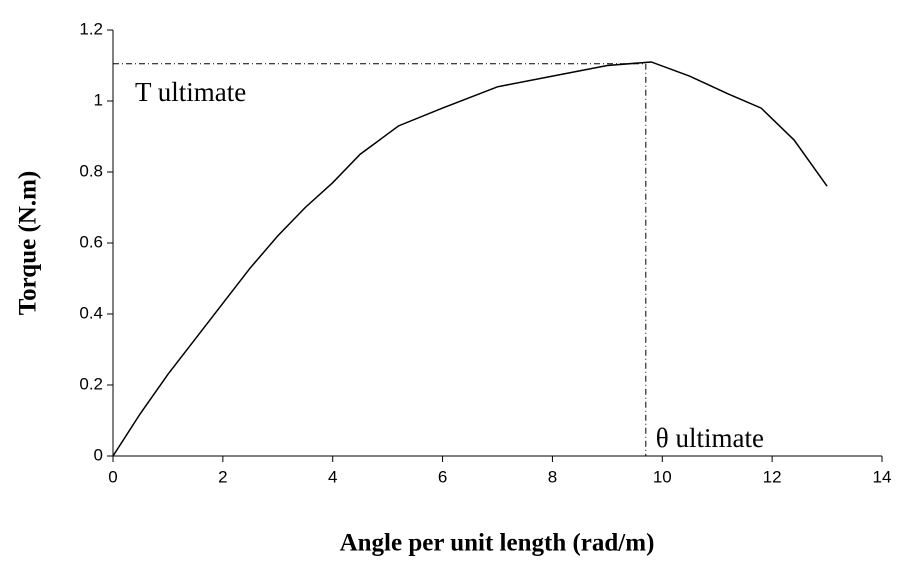  I want to click on x-tick-label: 14, so click(882, 476).